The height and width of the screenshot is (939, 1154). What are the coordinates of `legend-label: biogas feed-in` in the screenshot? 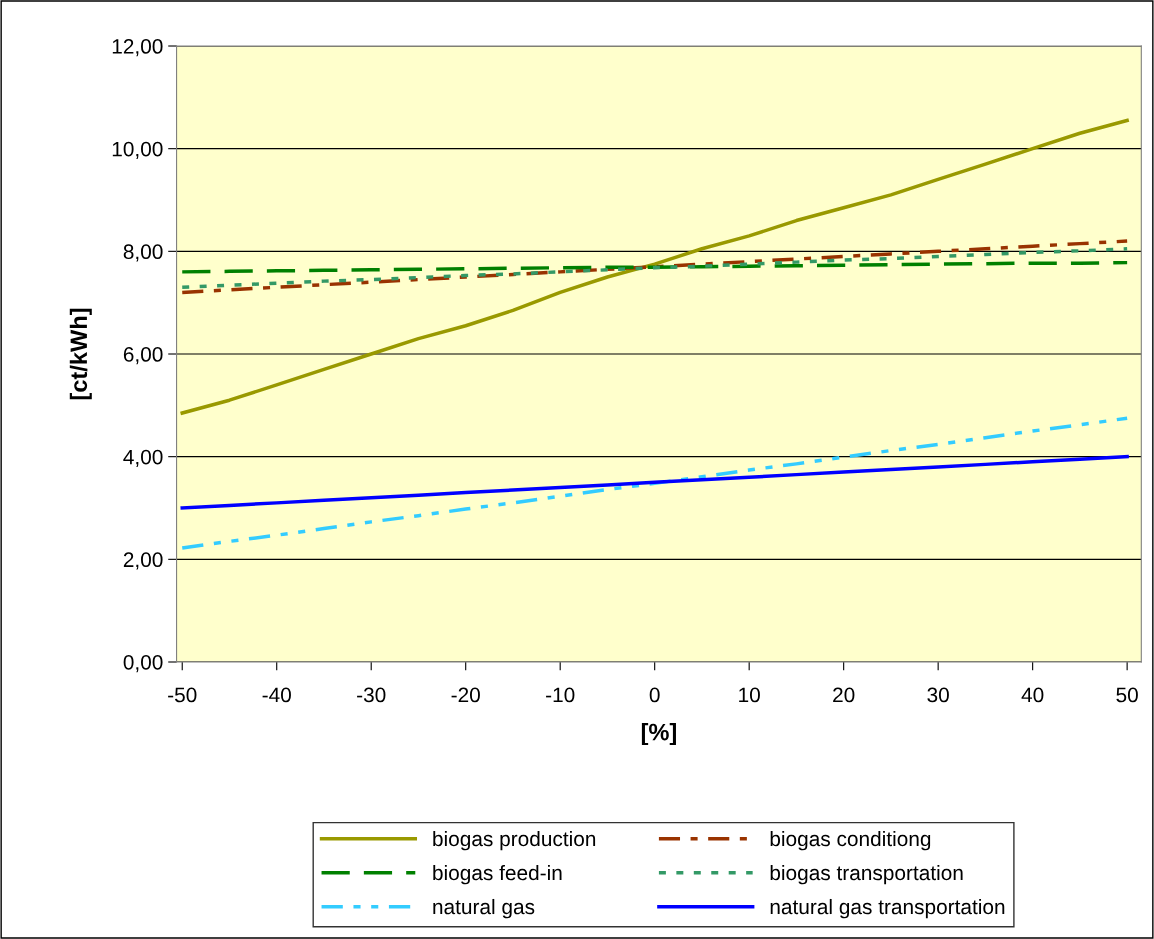 It's located at (497, 874).